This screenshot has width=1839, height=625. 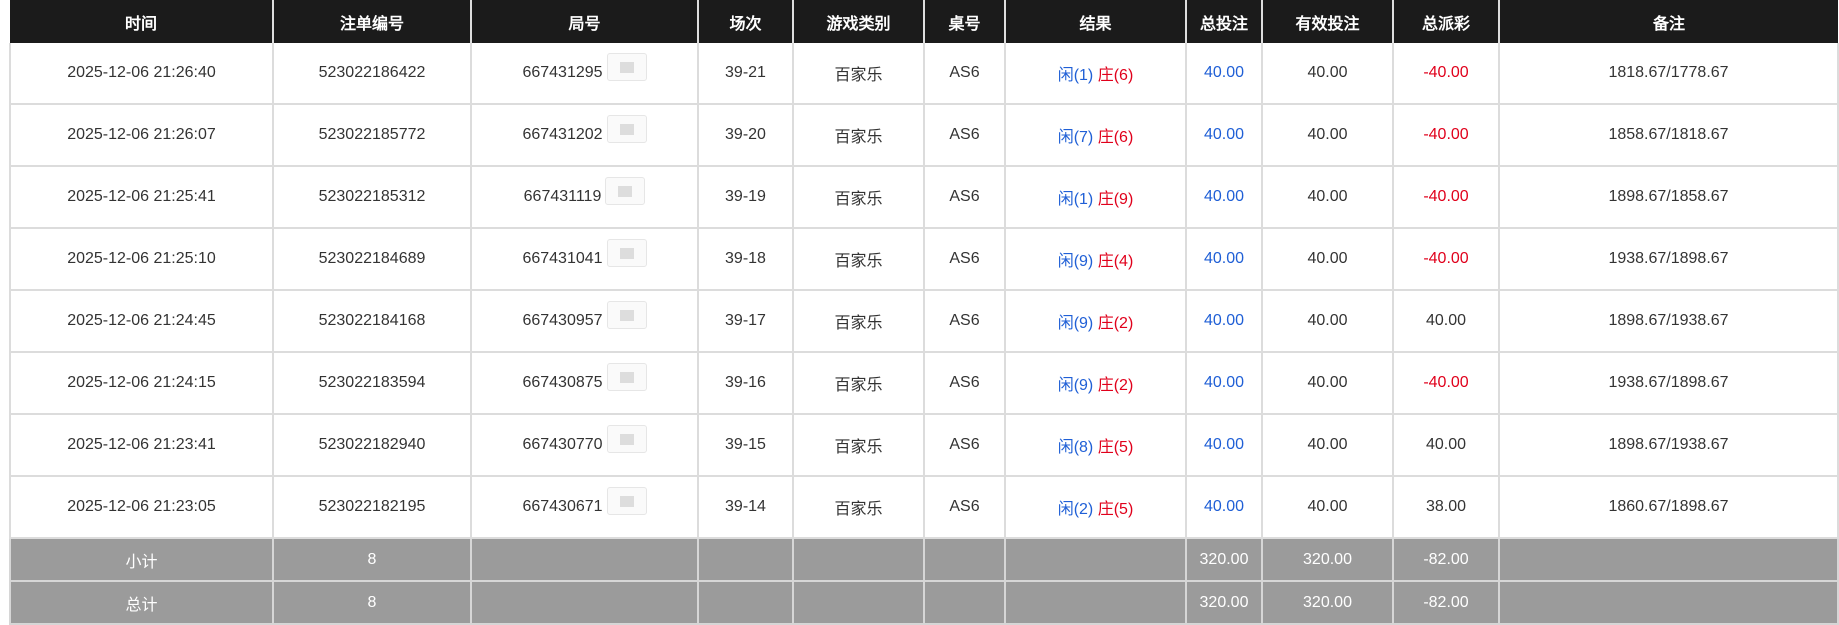 I want to click on column-header: 总派彩, so click(x=1445, y=21).